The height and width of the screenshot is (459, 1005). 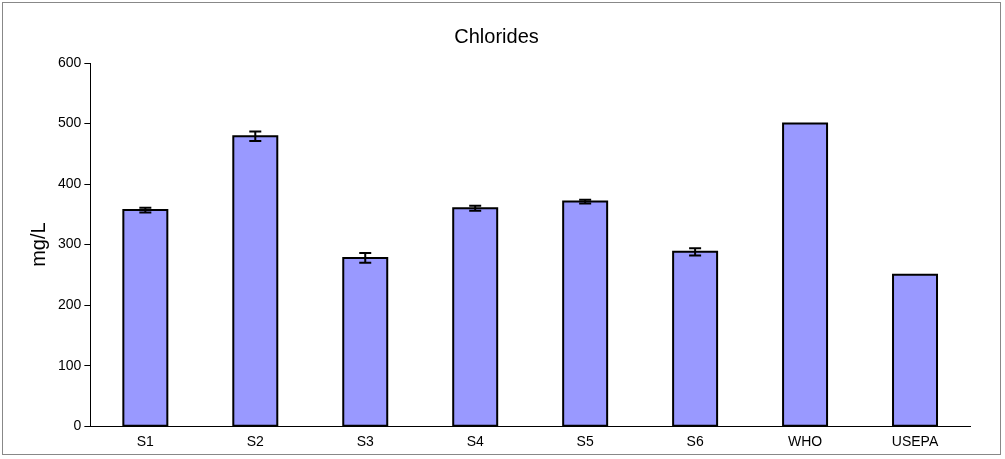 I want to click on y-tick-label: 500, so click(x=70, y=122).